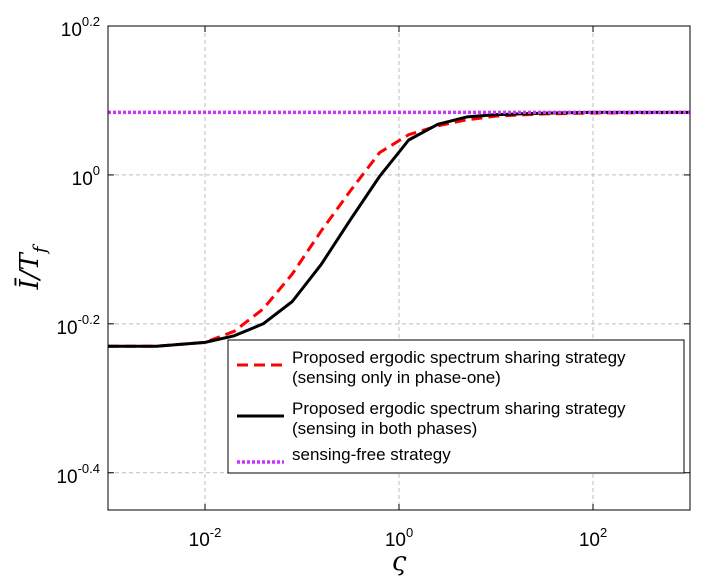 This screenshot has height=578, width=709. I want to click on y-axis-label: Ī/Tf, so click(32, 266).